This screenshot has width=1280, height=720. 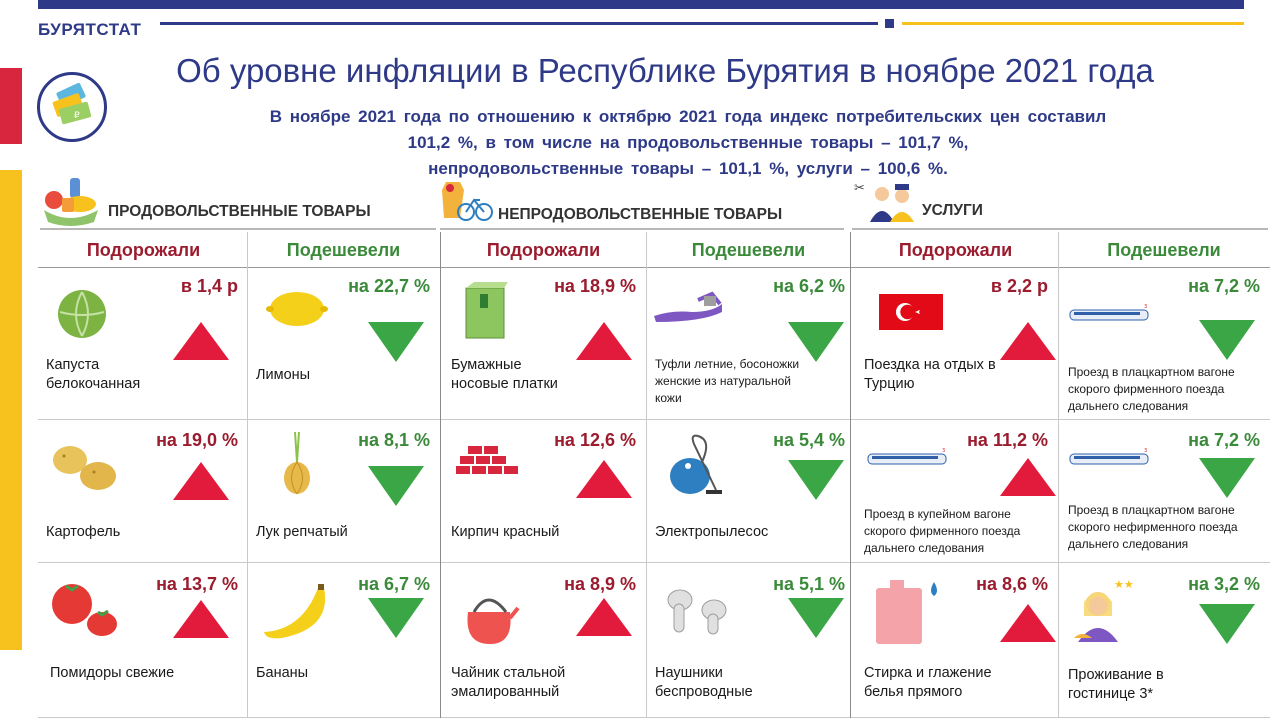 I want to click on cell-value: на 5,1 %, so click(x=809, y=584).